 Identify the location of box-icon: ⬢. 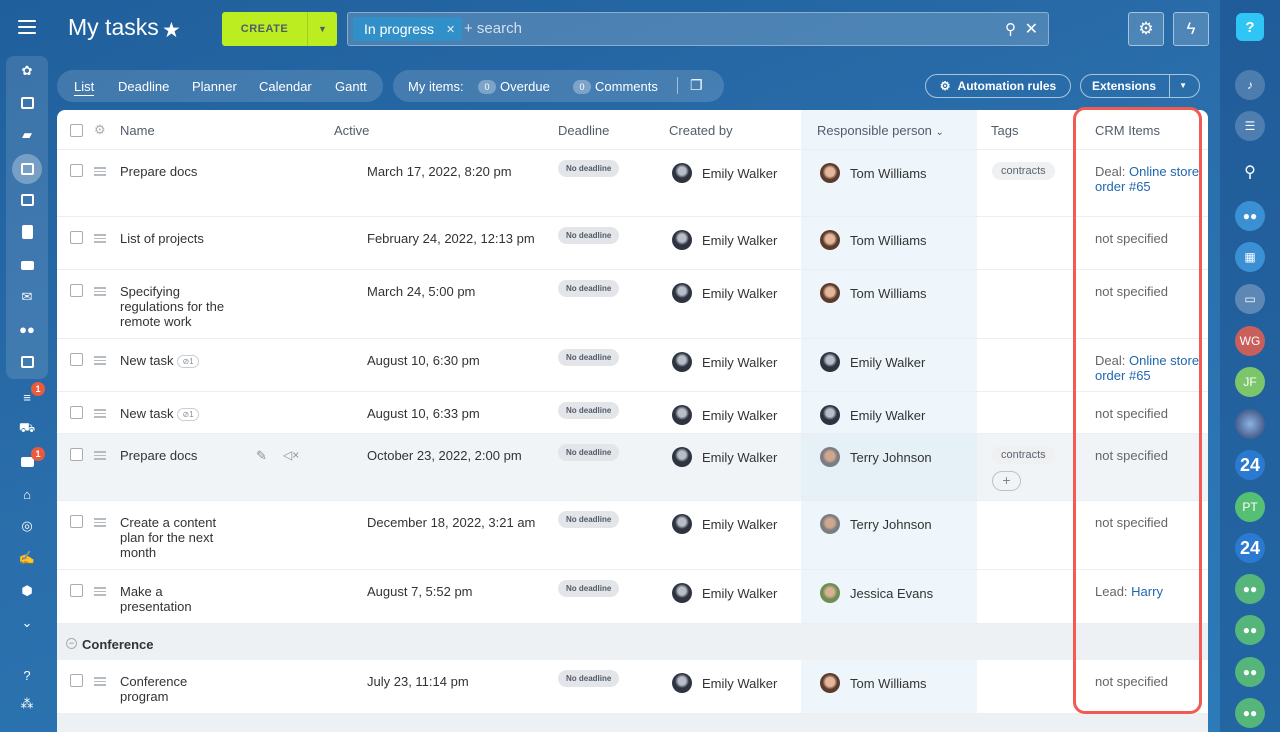
(27, 590).